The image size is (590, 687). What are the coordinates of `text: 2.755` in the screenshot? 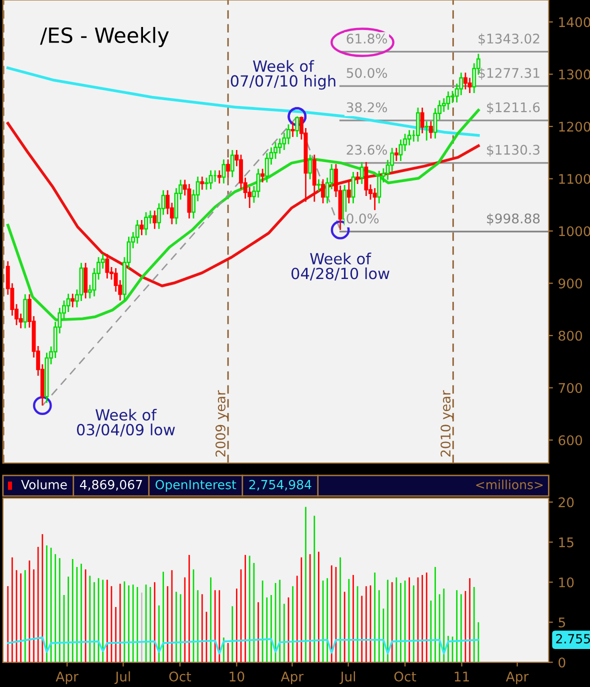 It's located at (573, 639).